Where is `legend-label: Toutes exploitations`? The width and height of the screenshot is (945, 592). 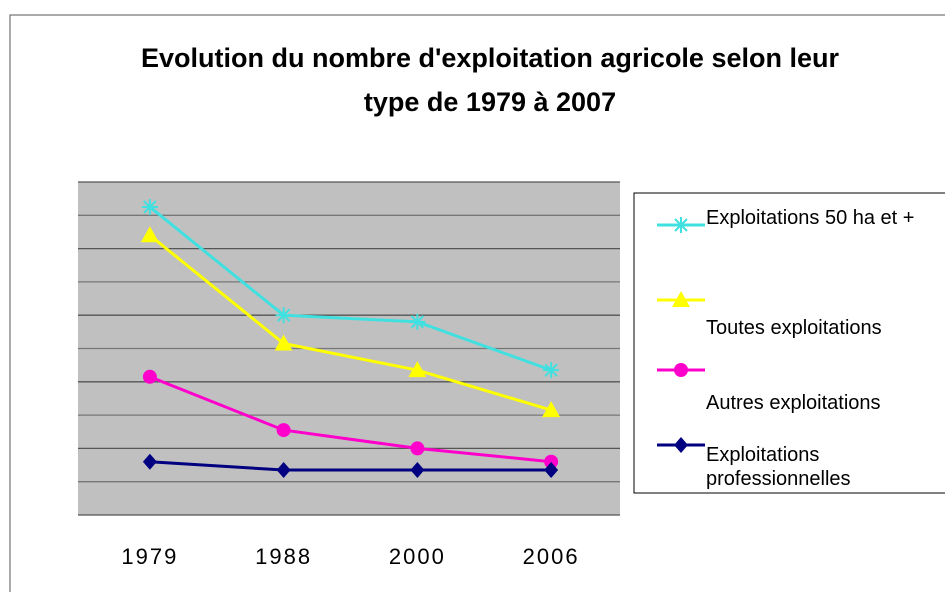 legend-label: Toutes exploitations is located at coordinates (794, 328).